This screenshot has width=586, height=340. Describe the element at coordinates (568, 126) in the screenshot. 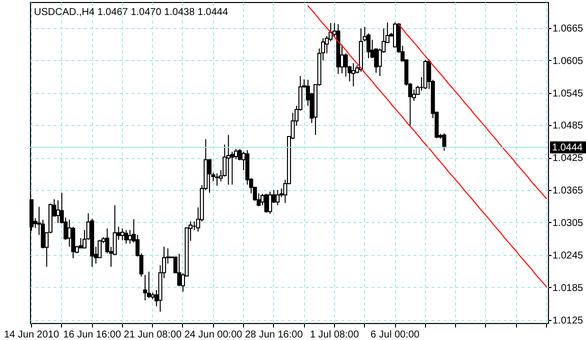

I see `y-tick-label: 1.0485` at that location.